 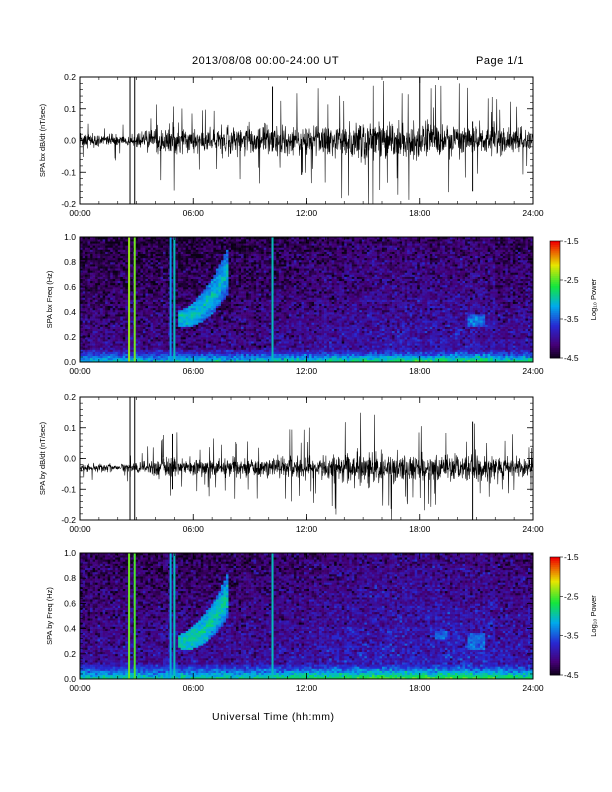 What do you see at coordinates (49, 616) in the screenshot?
I see `y-axis-label: SPA by Freq (Hz)` at bounding box center [49, 616].